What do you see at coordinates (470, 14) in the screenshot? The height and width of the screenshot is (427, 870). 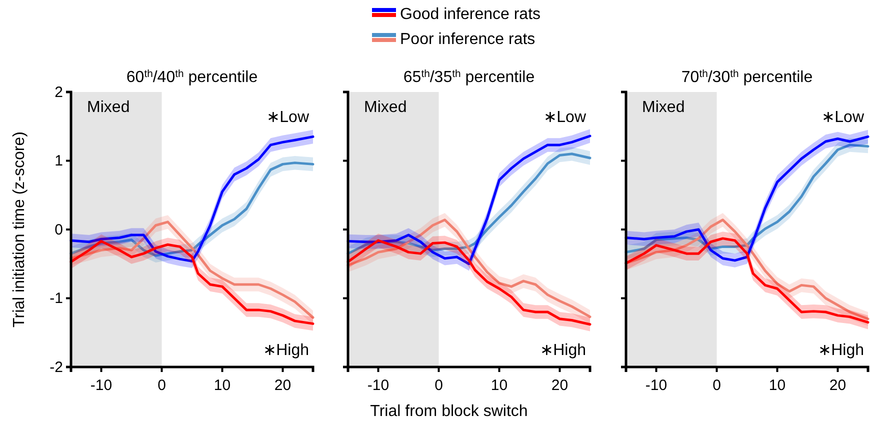 I see `legend-label: Good inference rats` at bounding box center [470, 14].